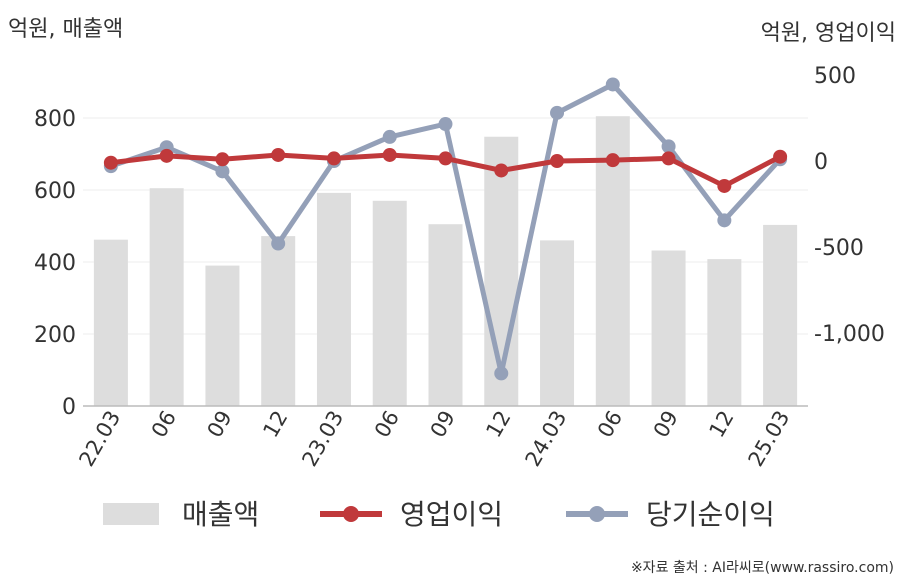 The image size is (908, 580). I want to click on right-tick-label: -1,000, so click(849, 334).